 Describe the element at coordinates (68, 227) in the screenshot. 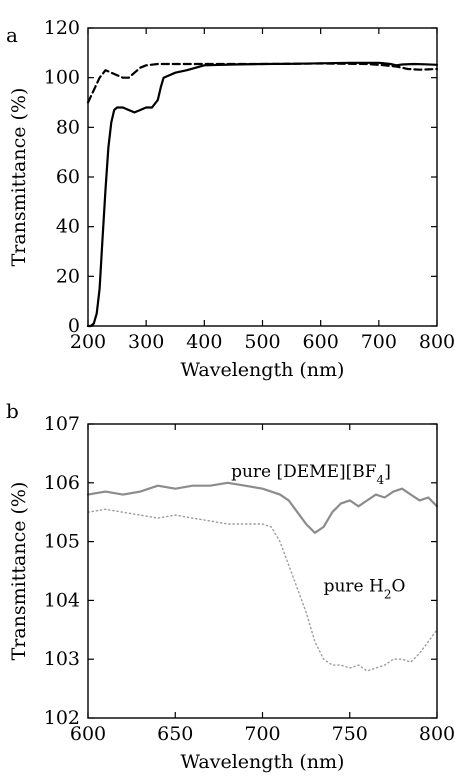

I see `y-tick-label: 40` at that location.